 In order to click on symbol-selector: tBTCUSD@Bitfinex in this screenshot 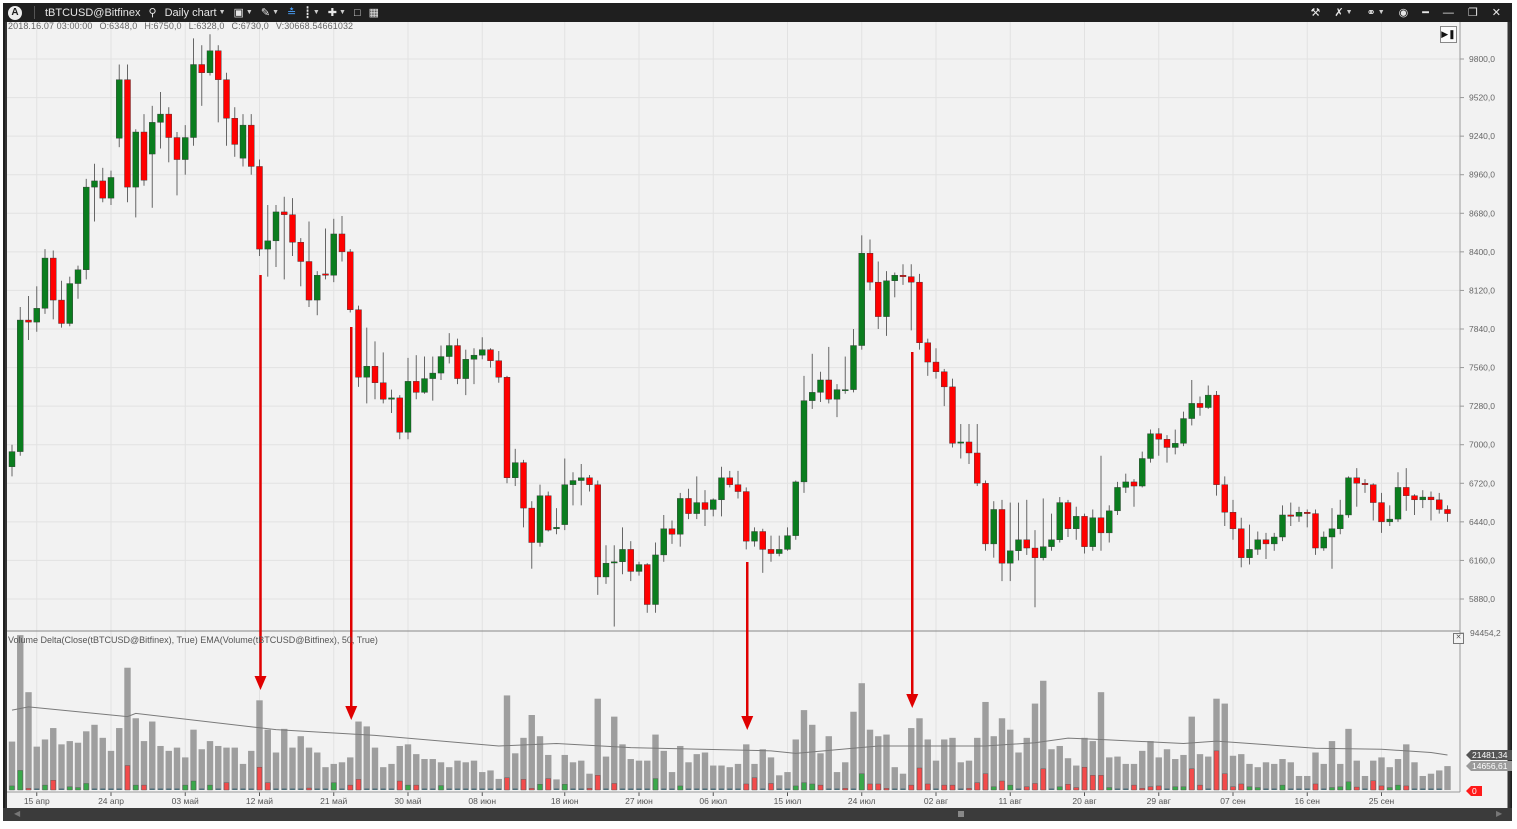, I will do `click(93, 12)`.